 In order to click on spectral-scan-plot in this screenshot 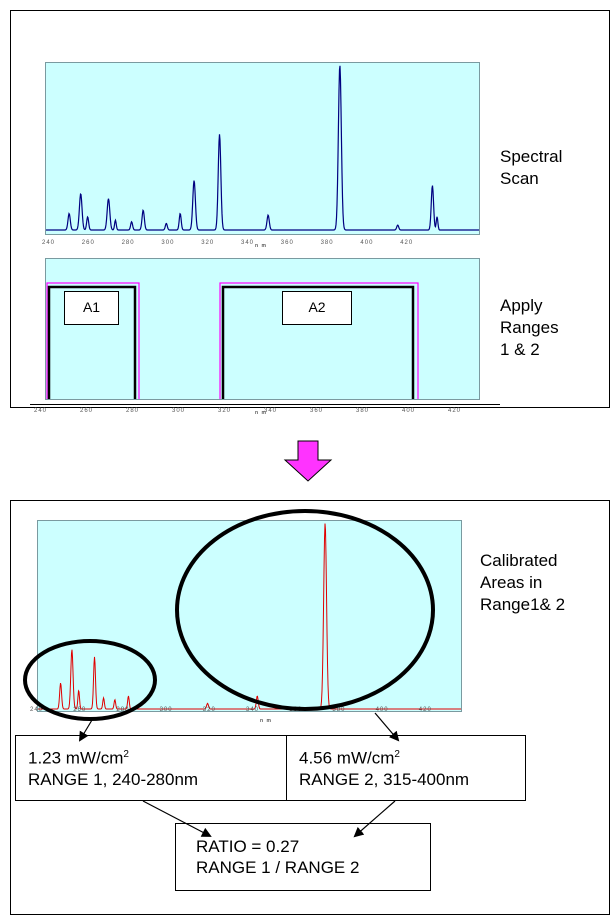, I will do `click(262, 148)`.